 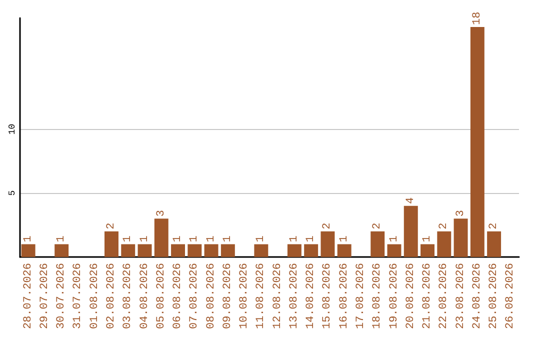 I want to click on data-label: 18, so click(x=477, y=18).